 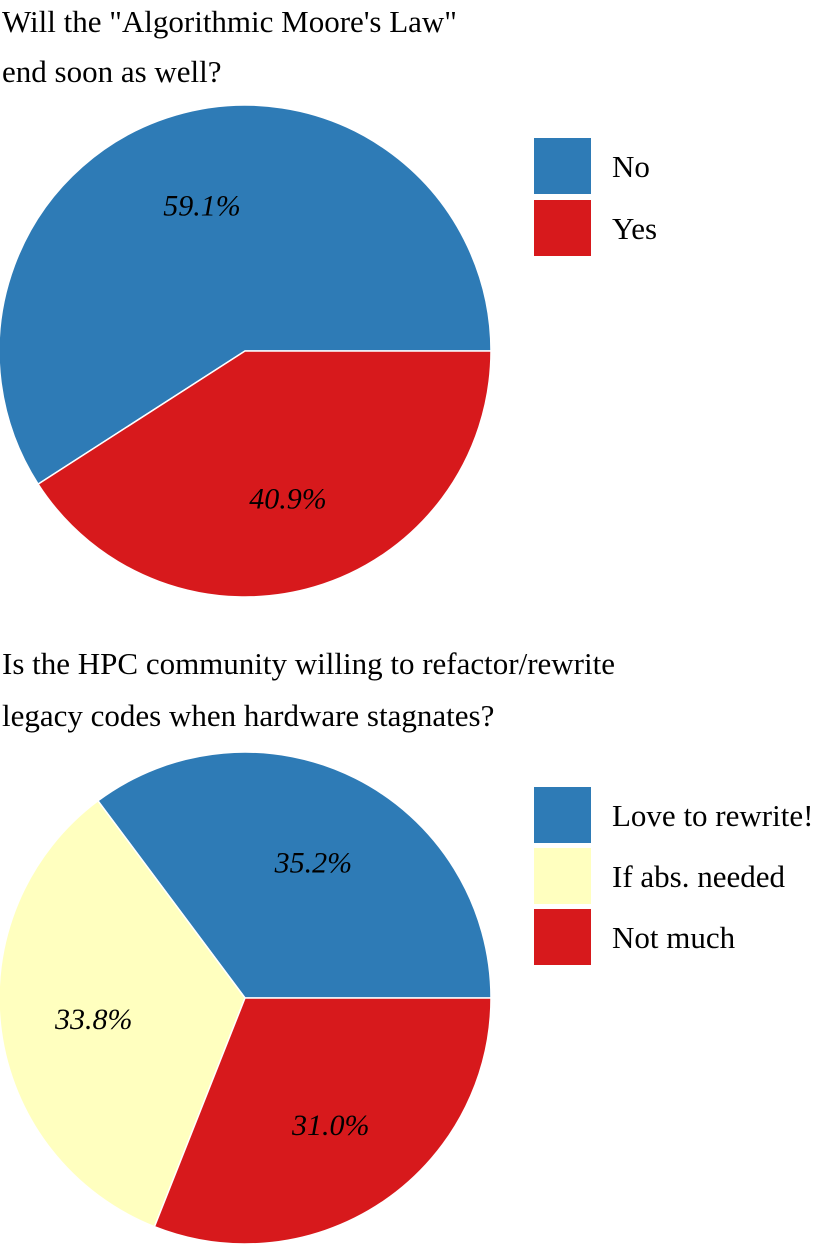 I want to click on chart-1-legend: No Yes, so click(x=595, y=197).